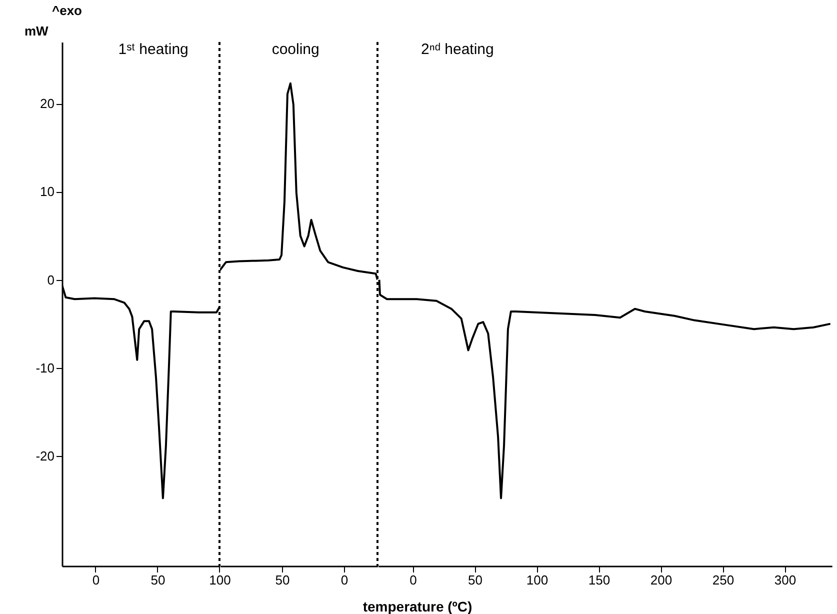 This screenshot has height=614, width=837. Describe the element at coordinates (67, 10) in the screenshot. I see `text: ^exo` at that location.